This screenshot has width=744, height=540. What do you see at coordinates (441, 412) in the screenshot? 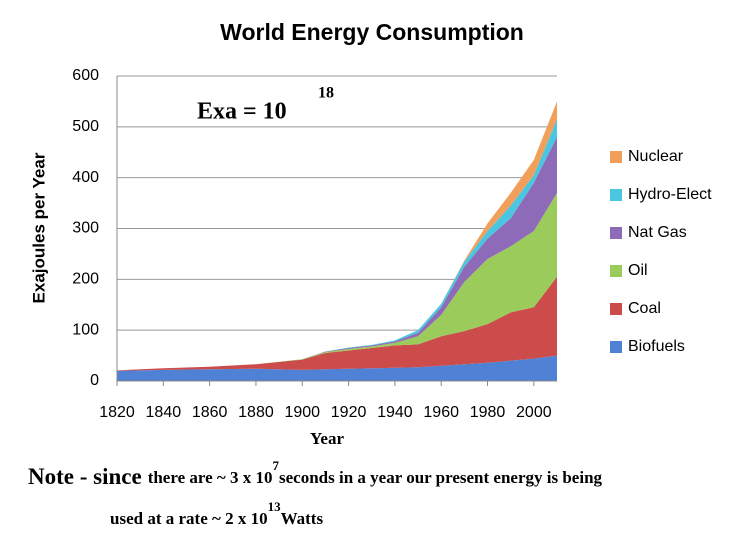
I see `x-tick-label: 1960` at bounding box center [441, 412].